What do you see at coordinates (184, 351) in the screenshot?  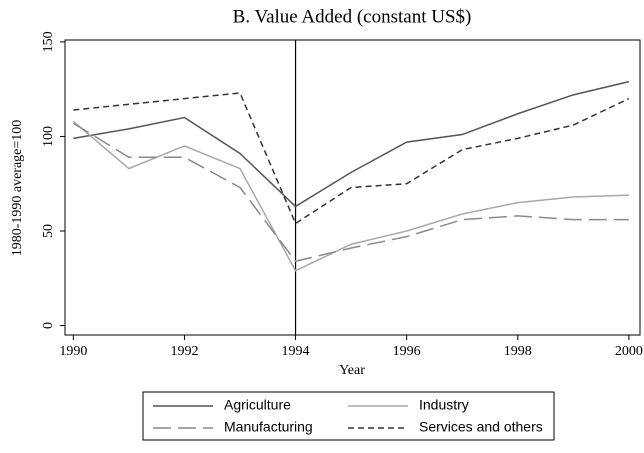 I see `x-tick-label: 1992` at bounding box center [184, 351].